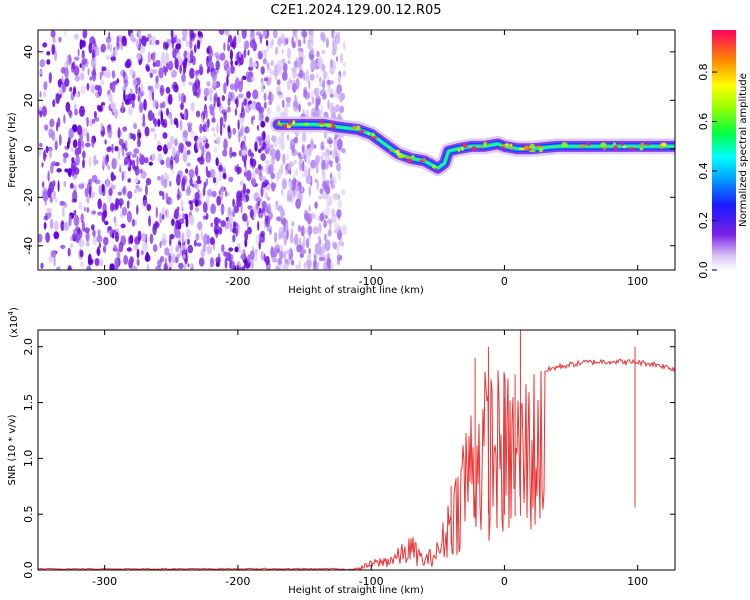 Image resolution: width=750 pixels, height=600 pixels. What do you see at coordinates (356, 590) in the screenshot?
I see `snr-x-label: Height of straight line (km)` at bounding box center [356, 590].